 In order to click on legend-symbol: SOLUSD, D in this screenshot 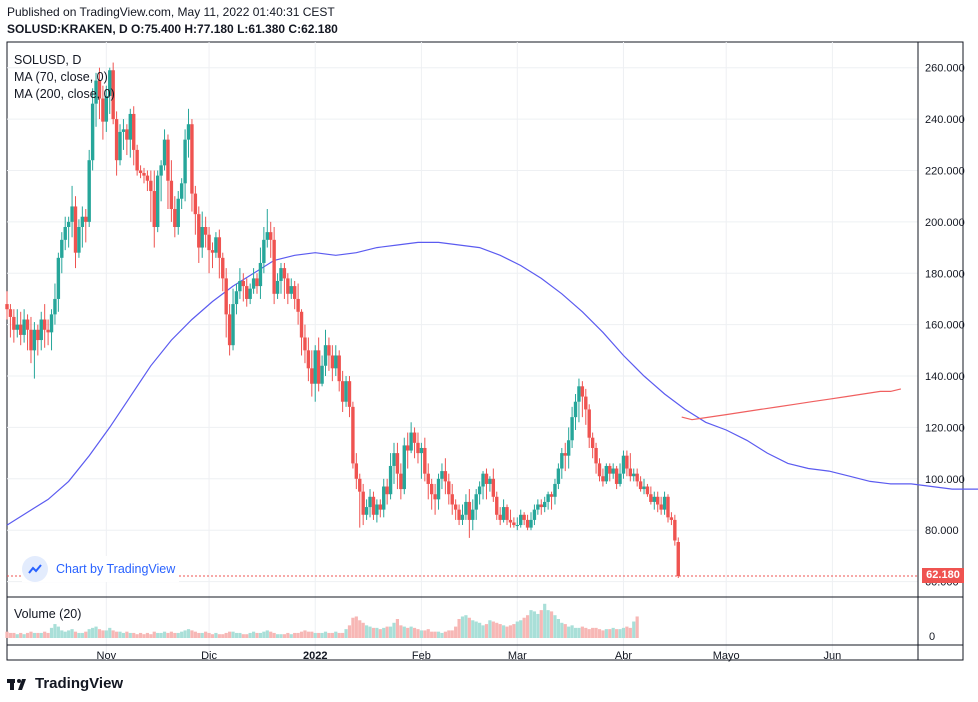, I will do `click(48, 60)`.